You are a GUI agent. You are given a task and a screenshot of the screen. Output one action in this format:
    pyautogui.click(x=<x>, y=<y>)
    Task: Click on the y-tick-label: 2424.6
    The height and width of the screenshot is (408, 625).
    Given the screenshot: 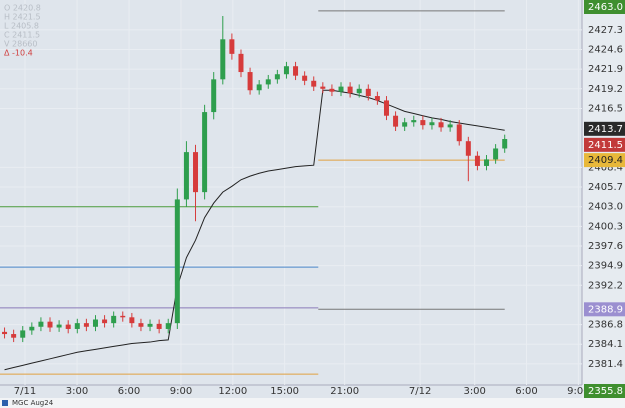 What is the action you would take?
    pyautogui.click(x=605, y=49)
    